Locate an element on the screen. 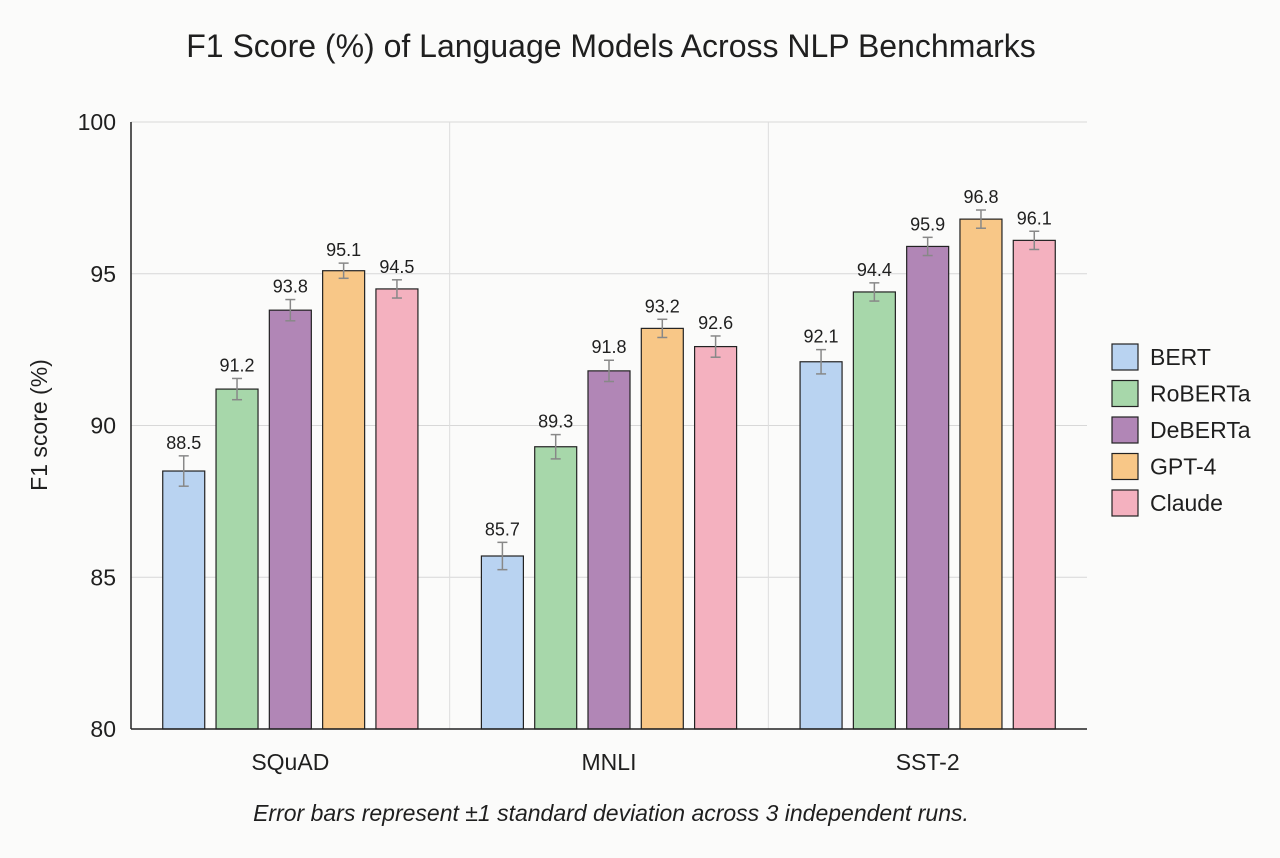 The width and height of the screenshot is (1280, 858). x-tick-label: MNLI is located at coordinates (609, 762).